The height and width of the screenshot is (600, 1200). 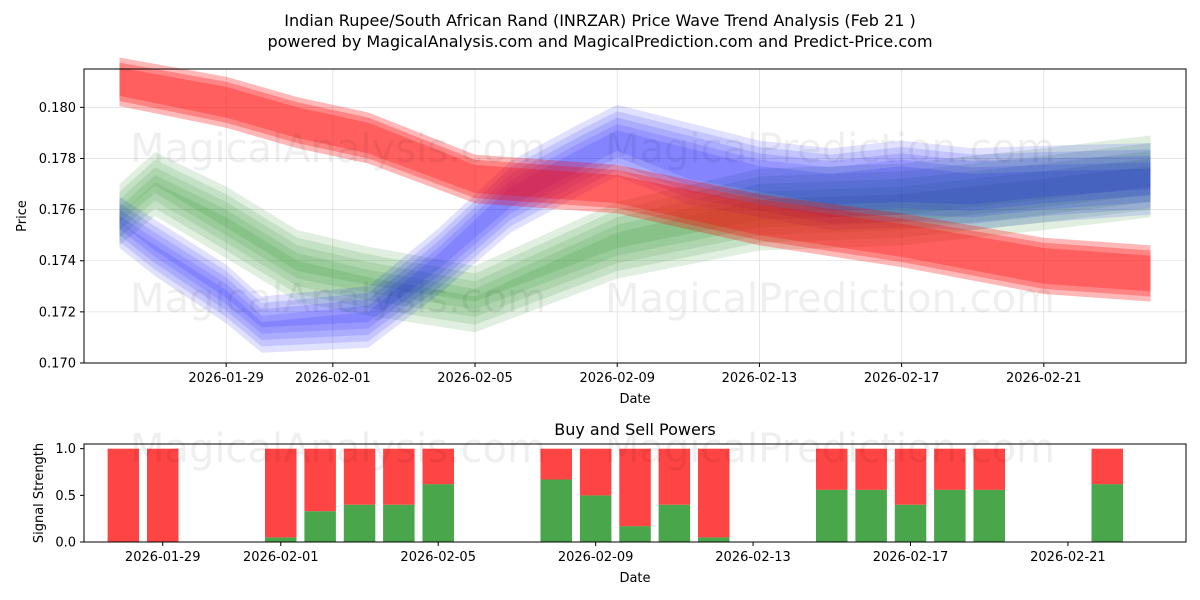 What do you see at coordinates (475, 378) in the screenshot?
I see `price-x-tick-label: 2026-02-05` at bounding box center [475, 378].